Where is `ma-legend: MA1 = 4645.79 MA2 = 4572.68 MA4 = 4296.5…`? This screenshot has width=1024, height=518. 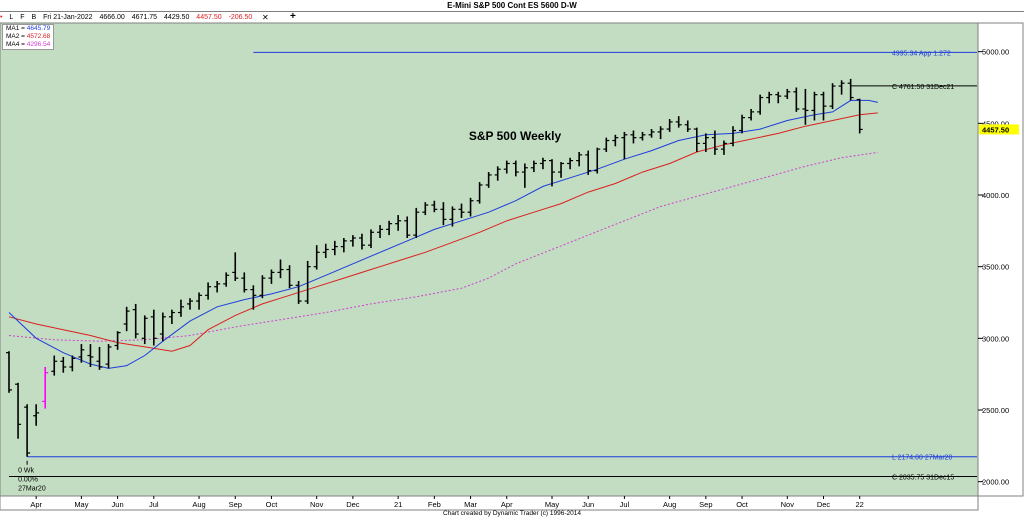 ma-legend: MA1 = 4645.79 MA2 = 4572.68 MA4 = 4296.5… is located at coordinates (28, 37).